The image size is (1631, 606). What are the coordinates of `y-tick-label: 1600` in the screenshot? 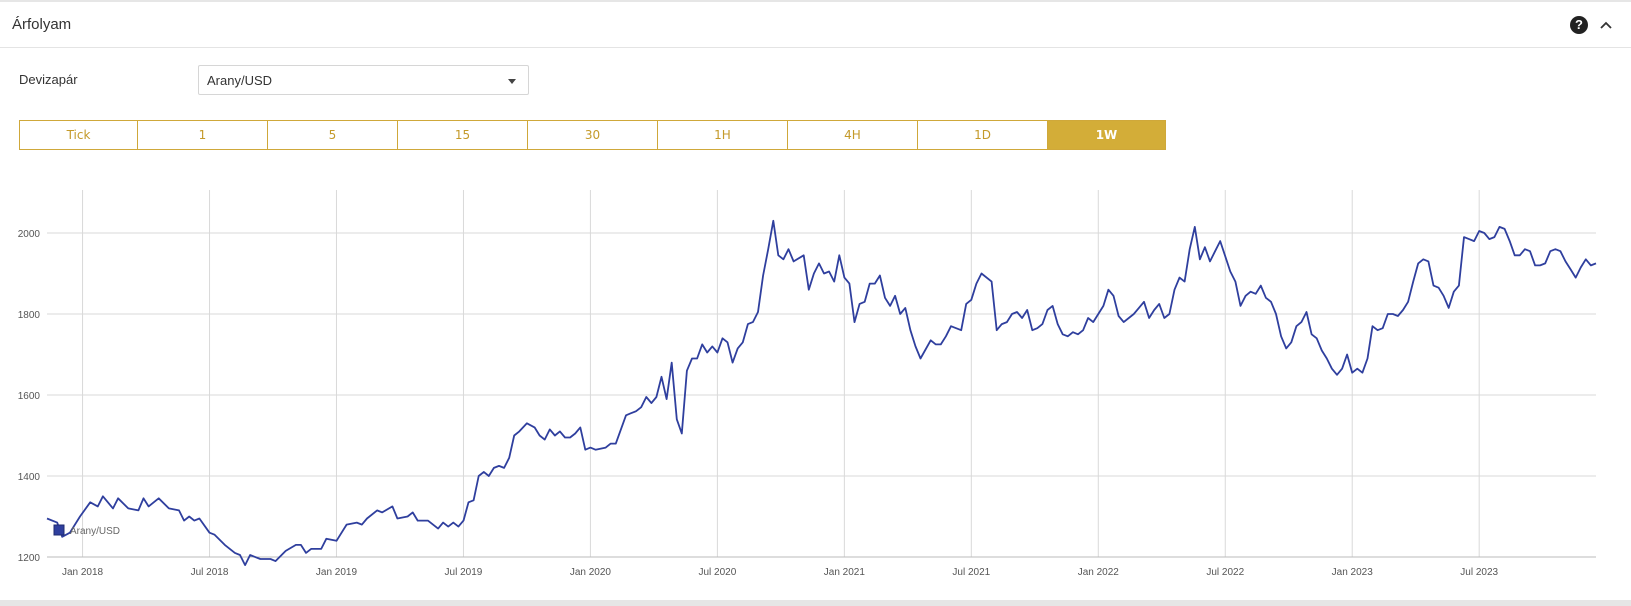 It's located at (29, 396).